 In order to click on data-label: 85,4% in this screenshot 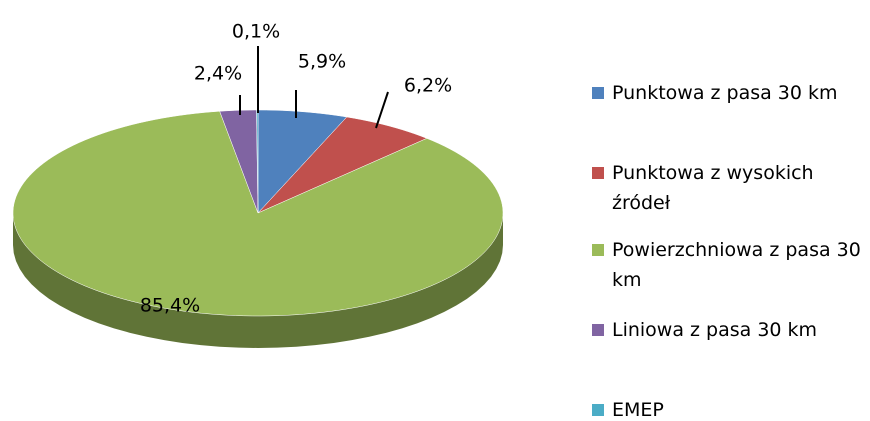, I will do `click(170, 306)`.